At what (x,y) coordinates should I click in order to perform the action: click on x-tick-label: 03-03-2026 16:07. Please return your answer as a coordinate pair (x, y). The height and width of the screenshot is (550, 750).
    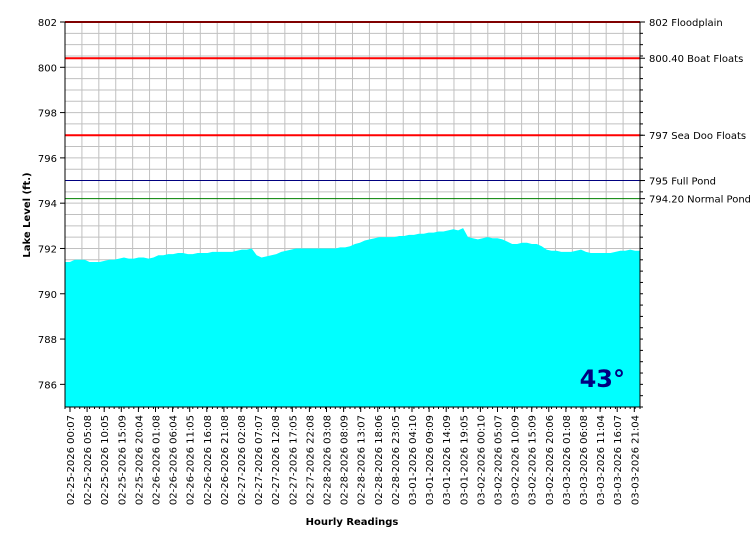
    Looking at the image, I should click on (618, 460).